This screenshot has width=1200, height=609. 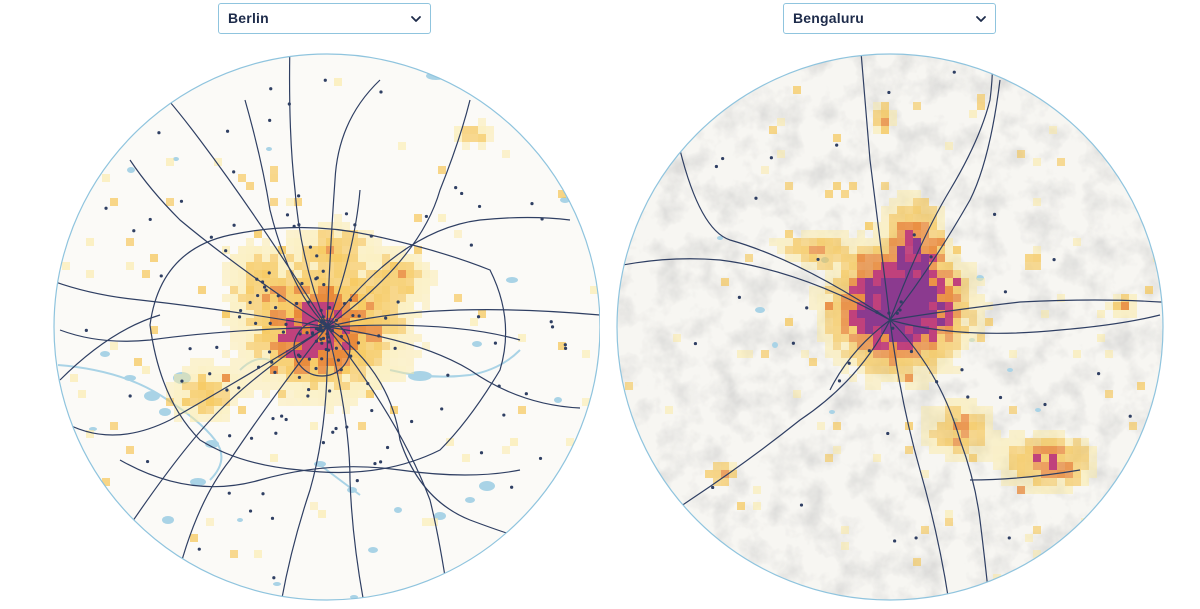 I want to click on city-select-left: Berlin, so click(x=324, y=18).